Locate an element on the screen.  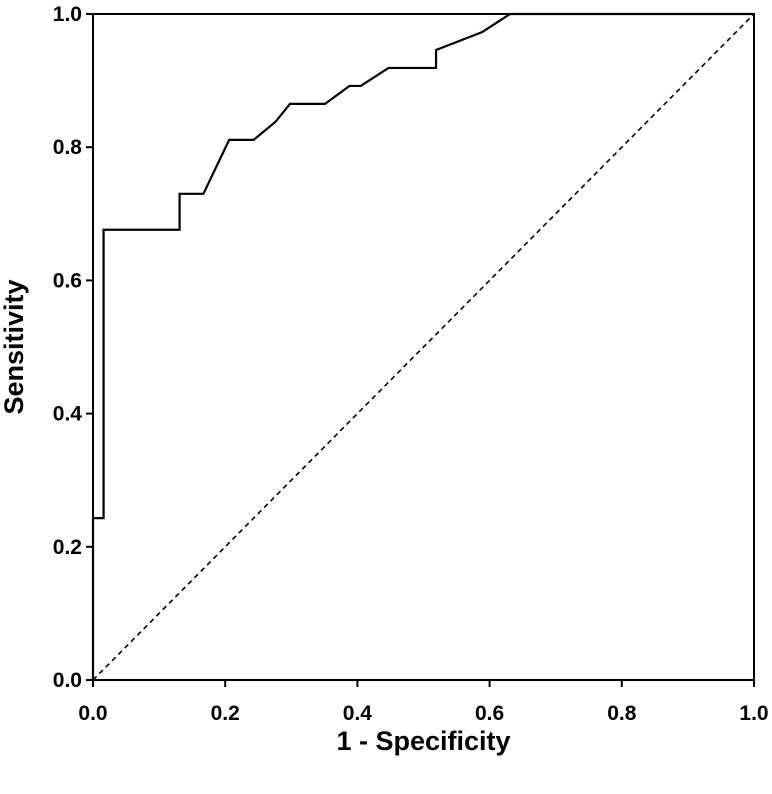
y-axis-title: Sensitivity is located at coordinates (14, 346).